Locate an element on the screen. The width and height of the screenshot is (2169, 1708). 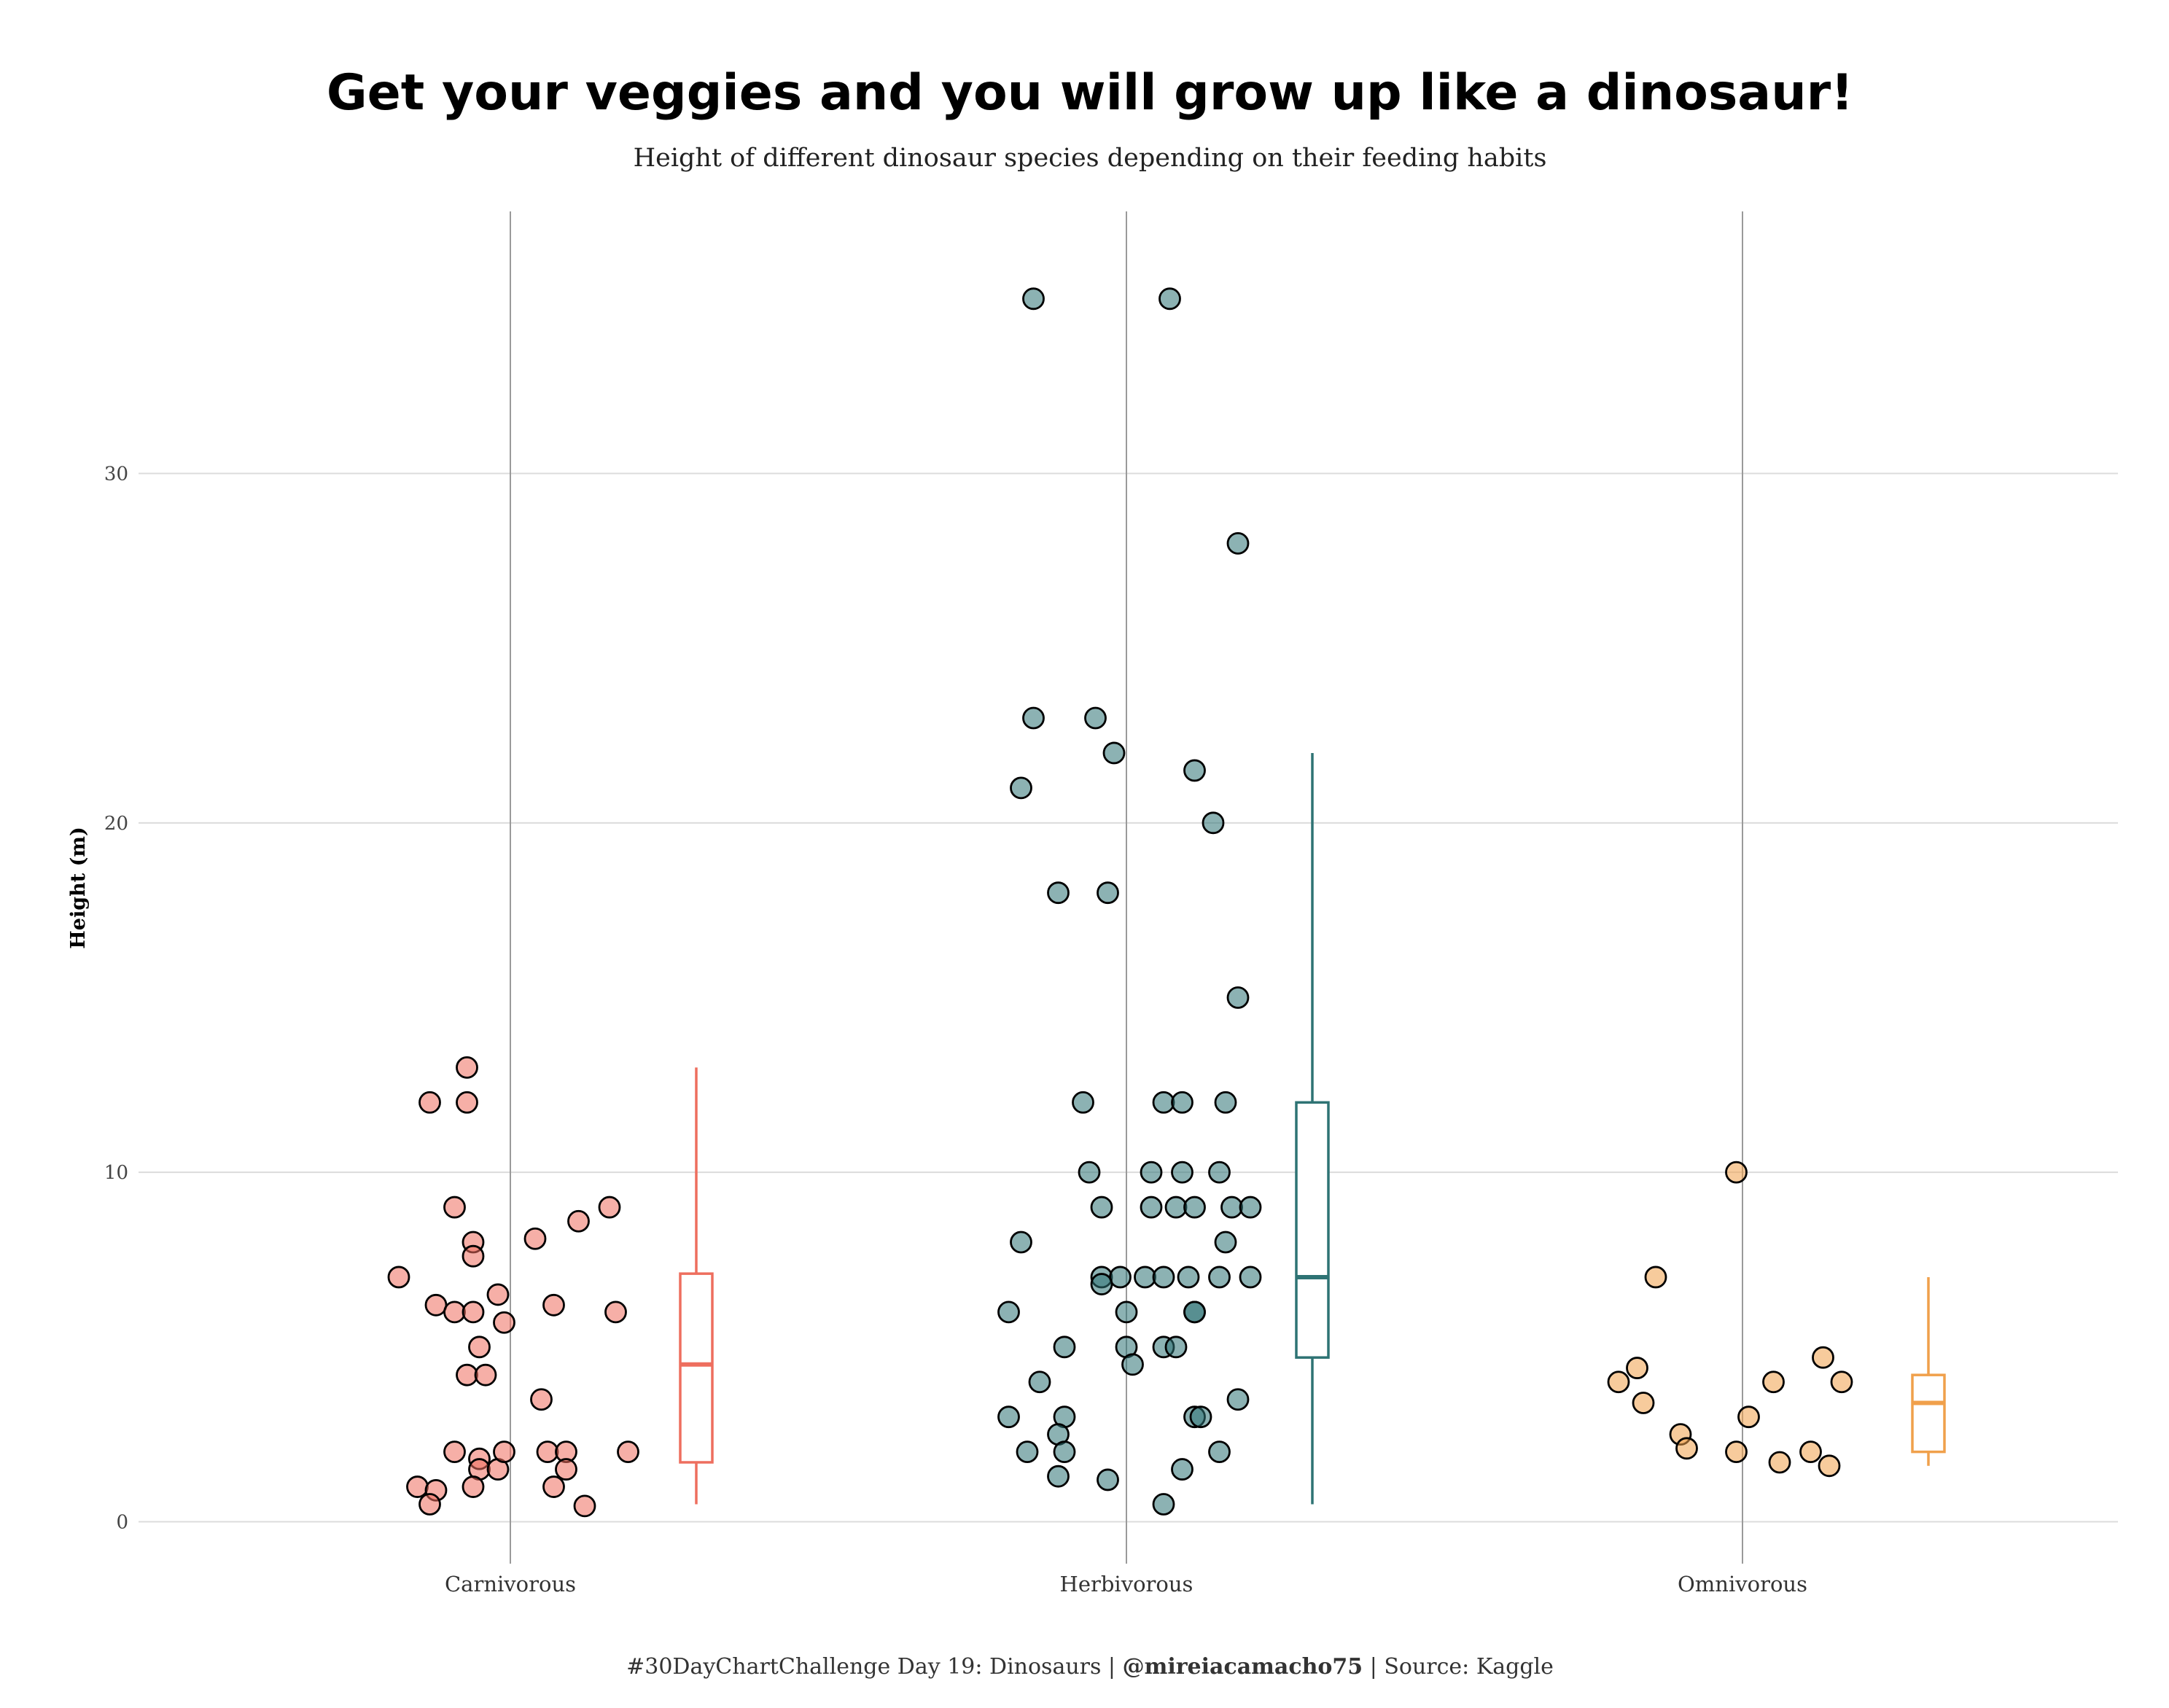
y-tick-label-20: 20 is located at coordinates (116, 824).